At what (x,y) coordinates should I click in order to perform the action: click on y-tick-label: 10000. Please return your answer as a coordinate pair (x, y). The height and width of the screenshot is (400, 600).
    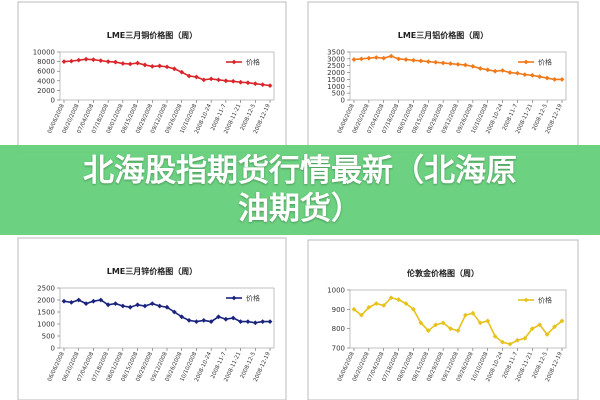
    Looking at the image, I should click on (44, 53).